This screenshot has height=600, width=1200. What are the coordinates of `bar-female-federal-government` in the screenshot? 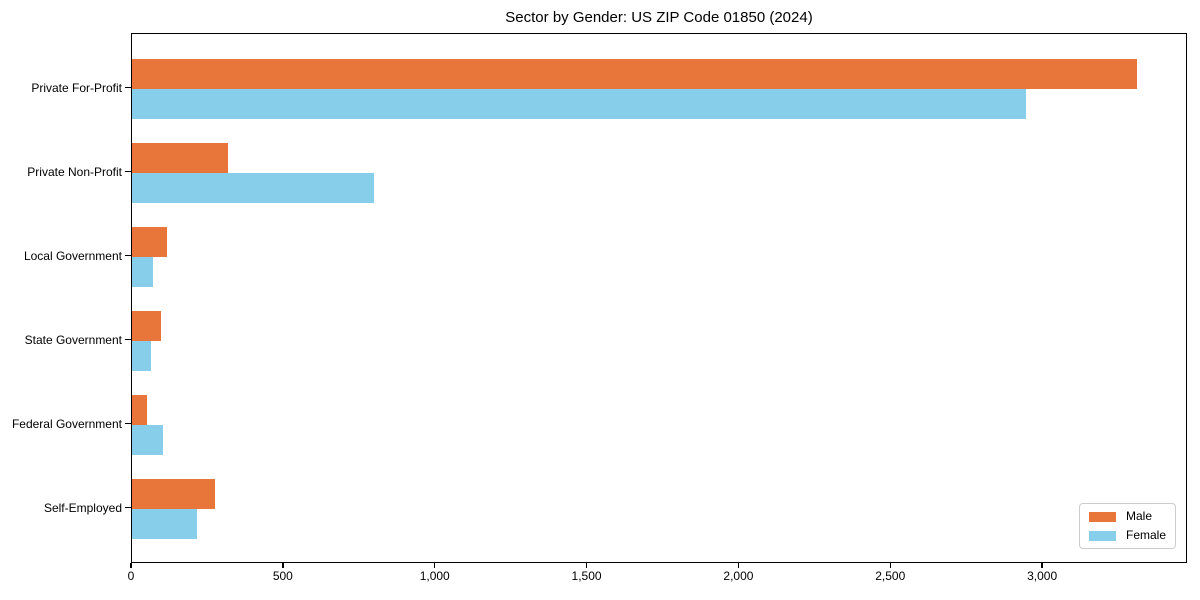 It's located at (148, 439).